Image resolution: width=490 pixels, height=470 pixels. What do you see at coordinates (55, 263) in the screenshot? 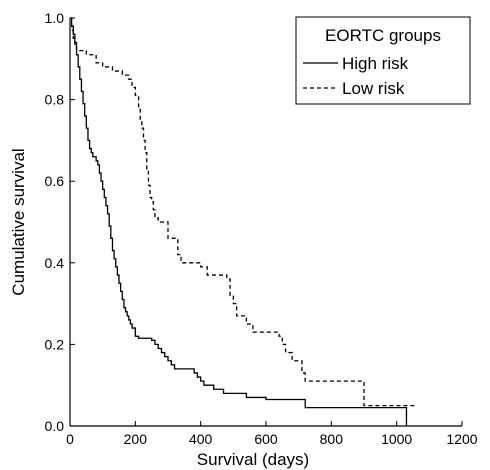
I see `y-tick-label: 0.4` at bounding box center [55, 263].